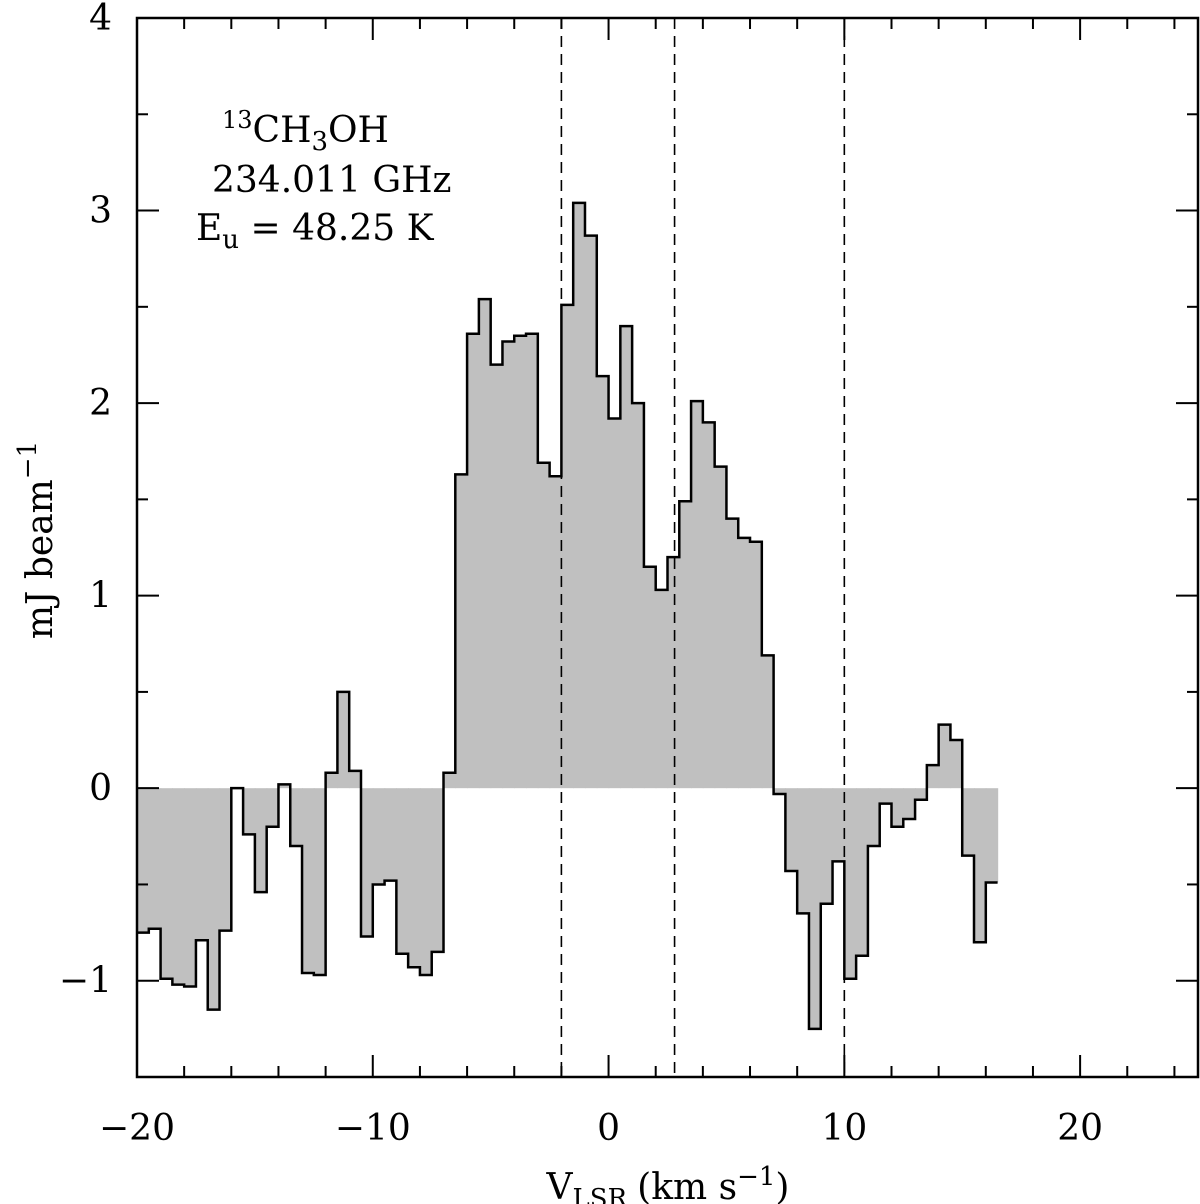 The height and width of the screenshot is (1204, 1200). Describe the element at coordinates (560, 1185) in the screenshot. I see `x-axis-title-main: V` at that location.